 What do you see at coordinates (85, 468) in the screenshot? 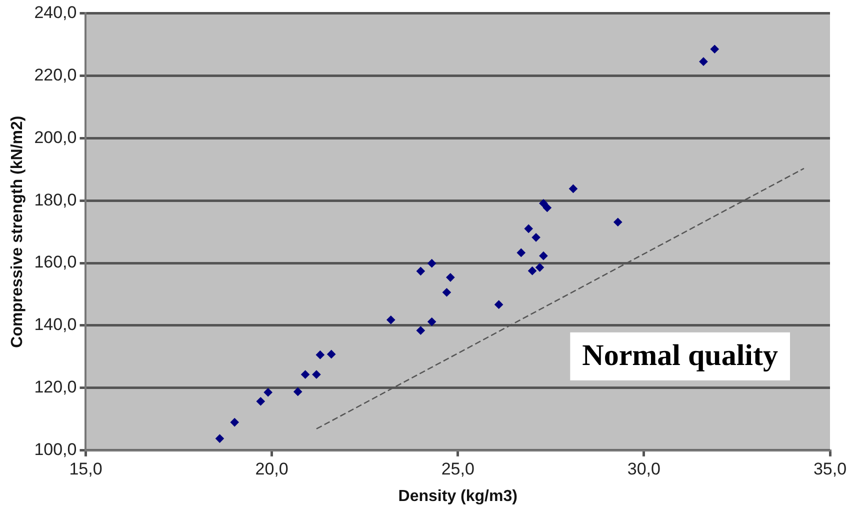
I see `x-tick-label: 15,0` at bounding box center [85, 468].